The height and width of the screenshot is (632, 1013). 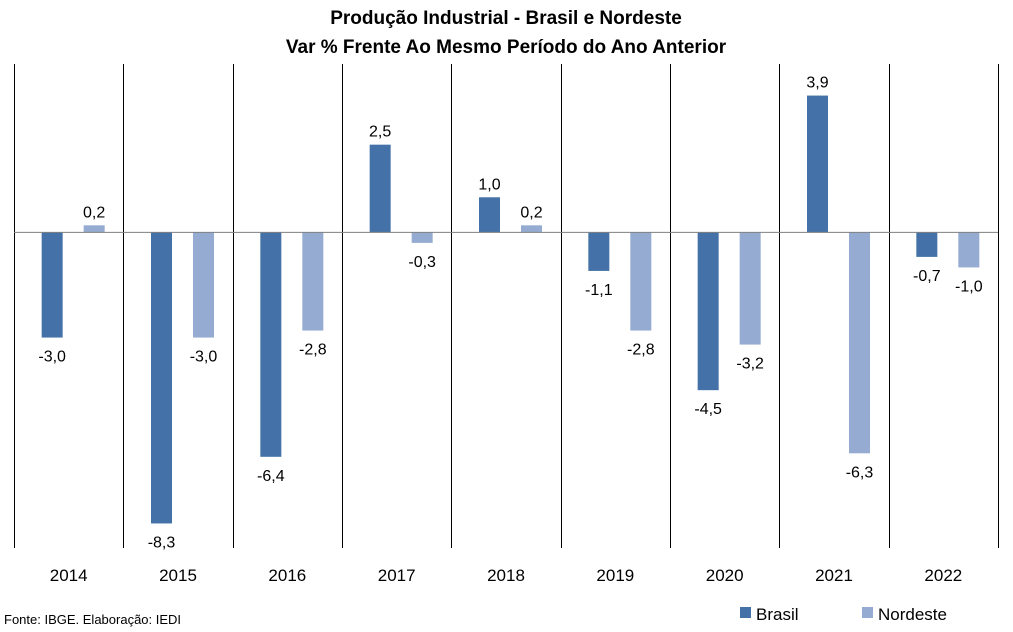 I want to click on x-tick-labels: 2014 2015 2016 2017 2018 2019 2020 2021 2022, so click(x=506, y=575).